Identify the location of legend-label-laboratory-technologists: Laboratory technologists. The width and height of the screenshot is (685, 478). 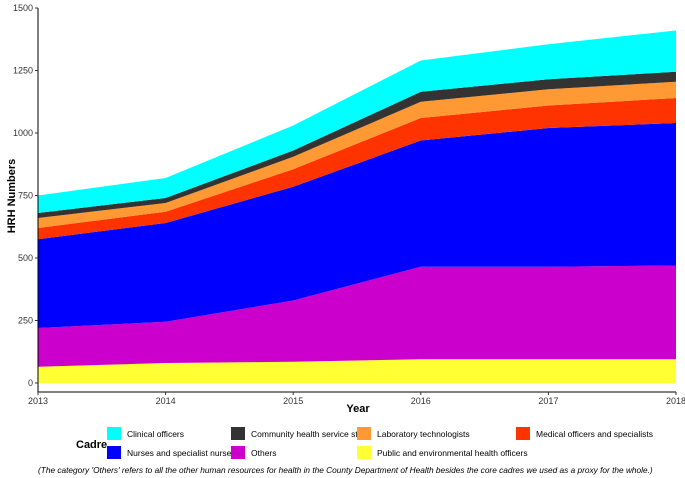
(423, 434).